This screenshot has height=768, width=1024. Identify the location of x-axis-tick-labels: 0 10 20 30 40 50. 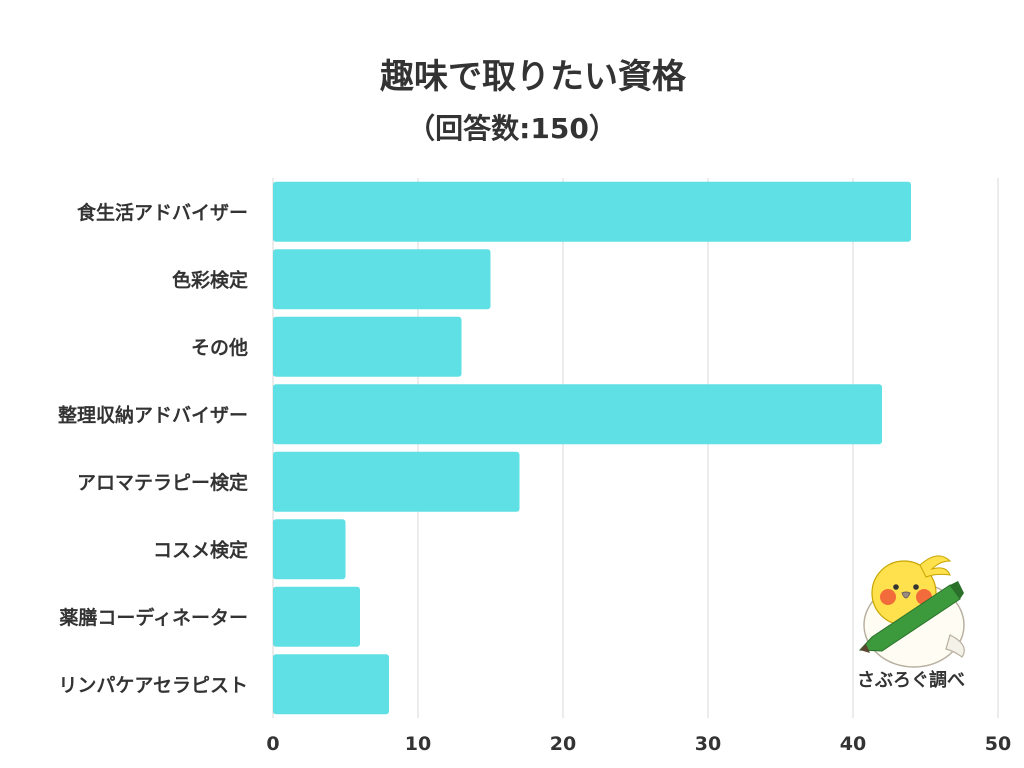
(638, 744).